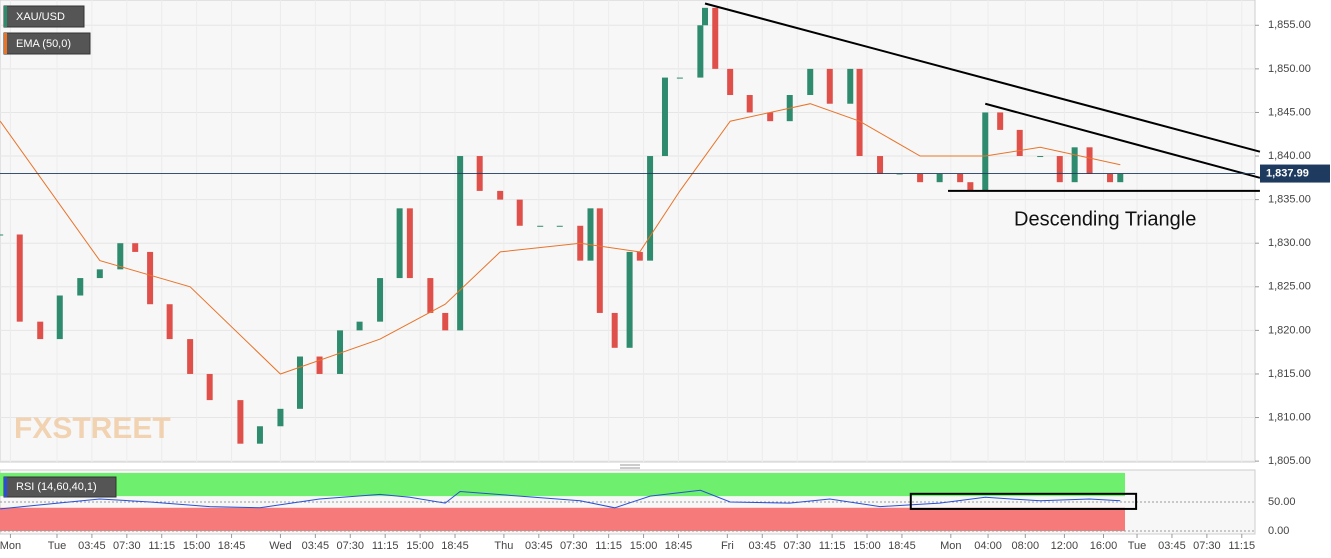 The width and height of the screenshot is (1331, 558). I want to click on y-tick-label: 1,840.00, so click(1289, 156).